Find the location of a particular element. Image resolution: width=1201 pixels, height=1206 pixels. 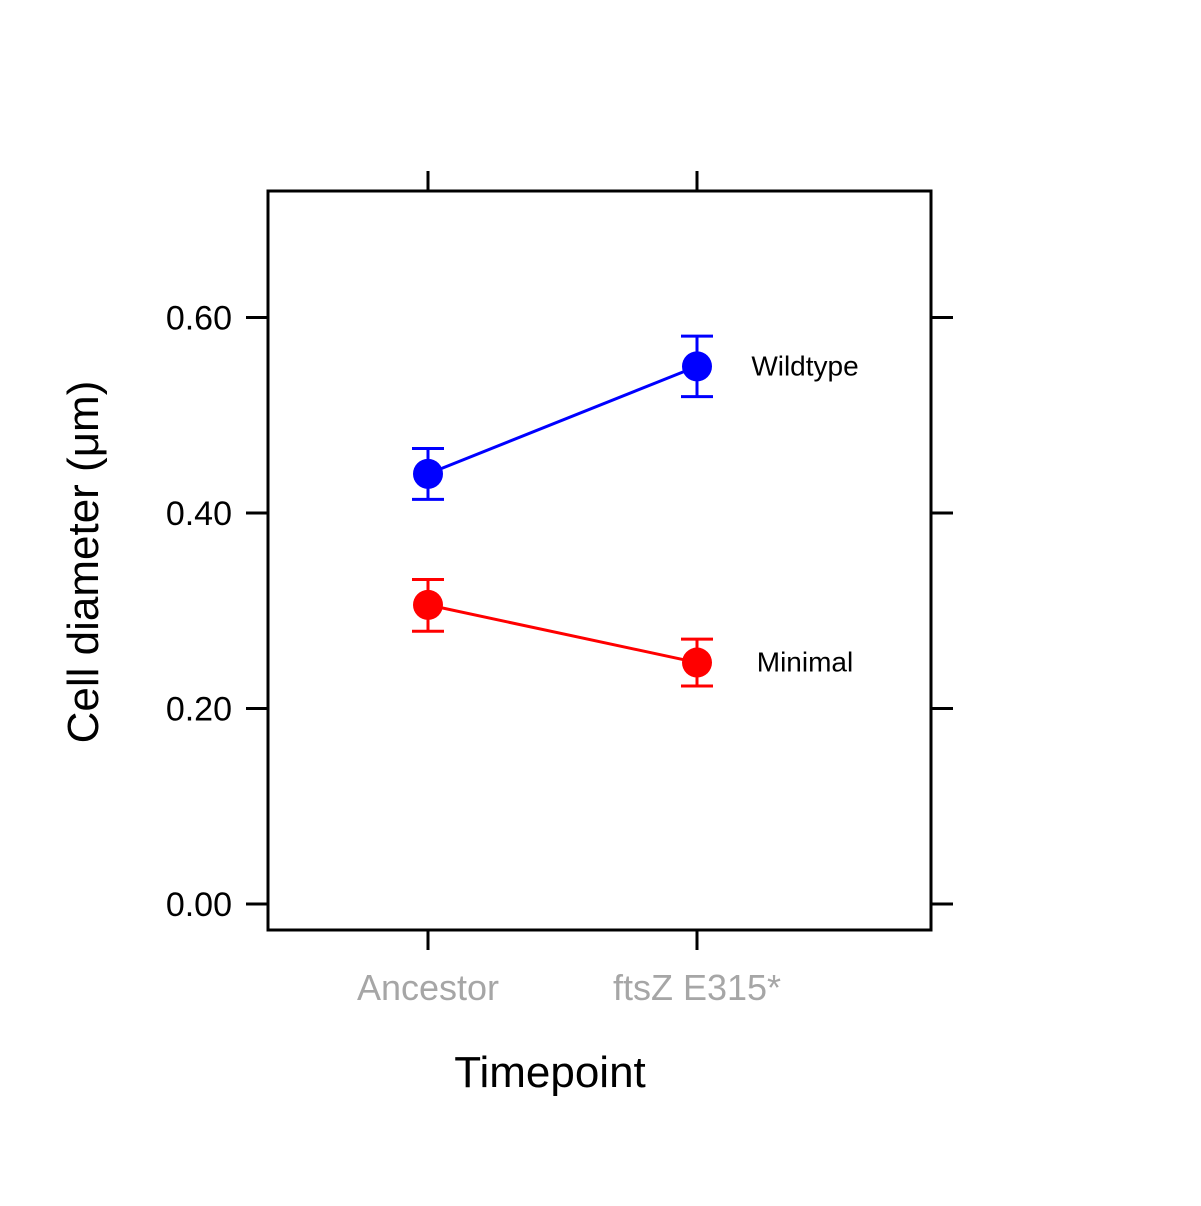

series-layer is located at coordinates (562, 511).